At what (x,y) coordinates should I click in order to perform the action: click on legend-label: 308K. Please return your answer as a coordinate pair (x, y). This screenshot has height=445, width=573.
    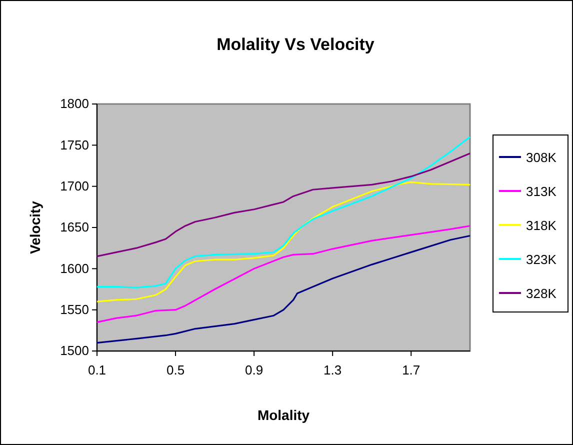
    Looking at the image, I should click on (541, 157).